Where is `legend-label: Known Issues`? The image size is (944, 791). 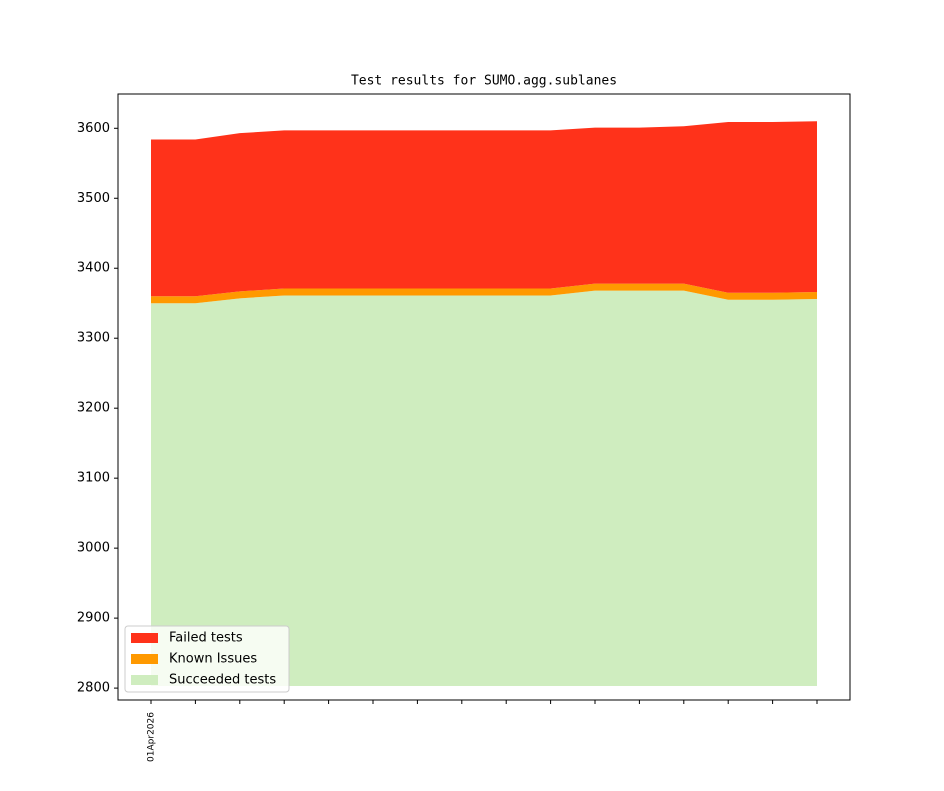 legend-label: Known Issues is located at coordinates (213, 659).